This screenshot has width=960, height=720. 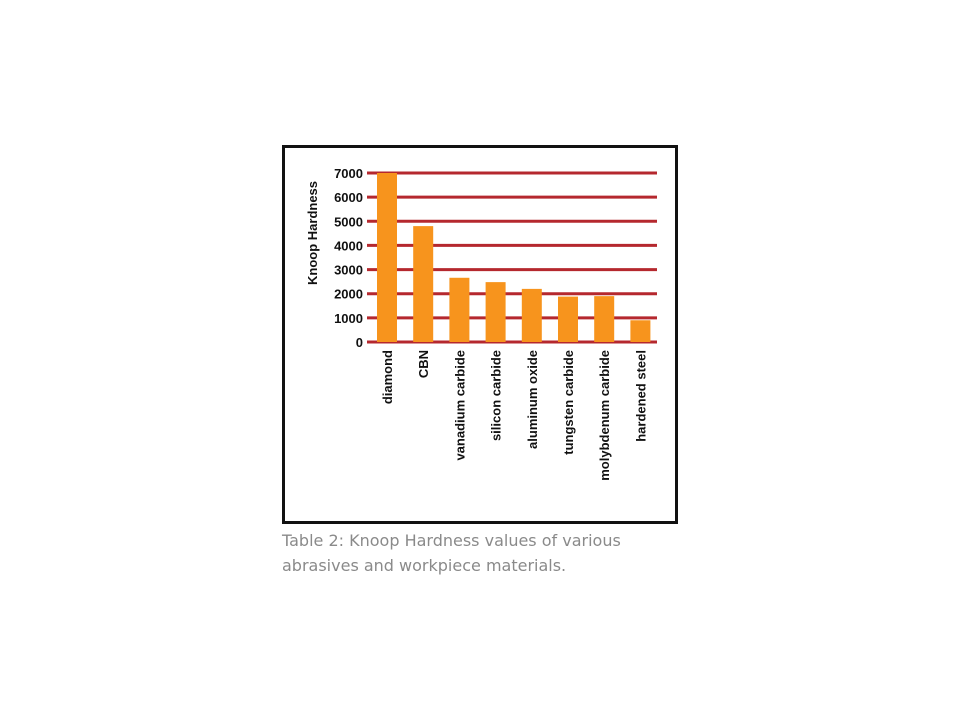 I want to click on y-tick-label: 4000, so click(x=348, y=245).